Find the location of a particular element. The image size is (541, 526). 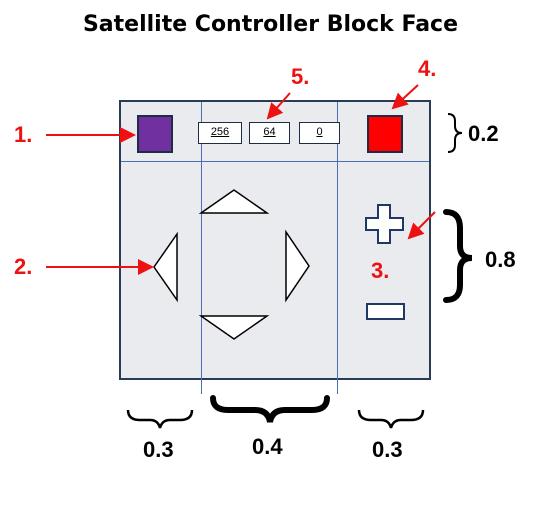

column-divider-left is located at coordinates (201, 248).